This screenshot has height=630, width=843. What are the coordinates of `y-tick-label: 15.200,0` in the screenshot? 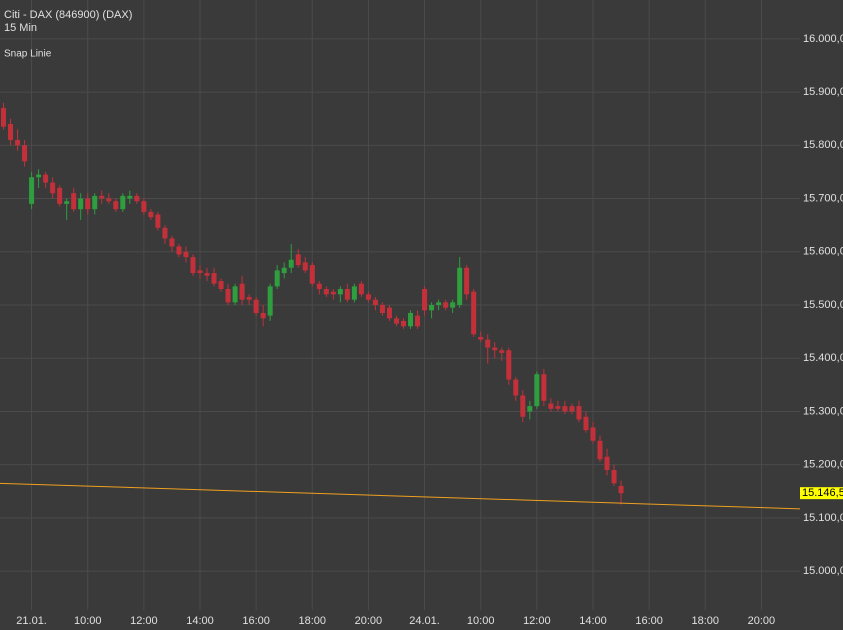 It's located at (823, 465).